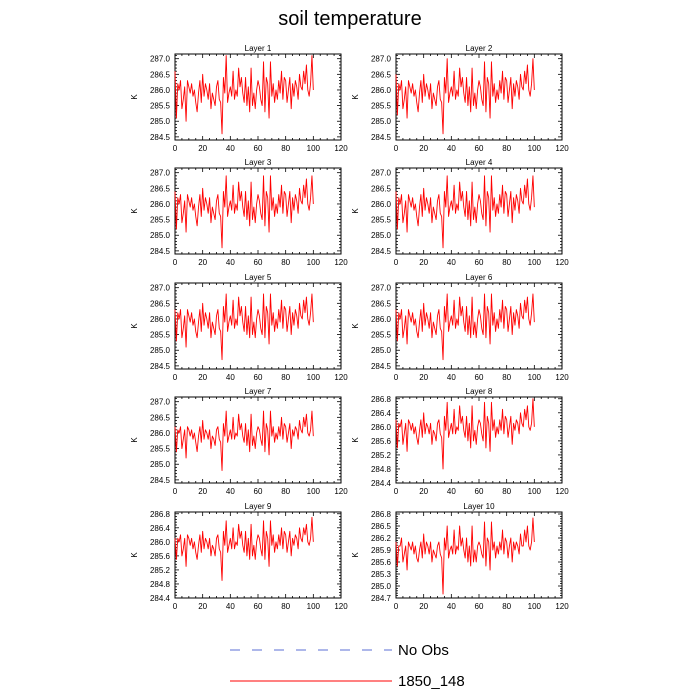 Image resolution: width=700 pixels, height=700 pixels. What do you see at coordinates (160, 464) in the screenshot?
I see `panel-7-ytick-label: 285.0` at bounding box center [160, 464].